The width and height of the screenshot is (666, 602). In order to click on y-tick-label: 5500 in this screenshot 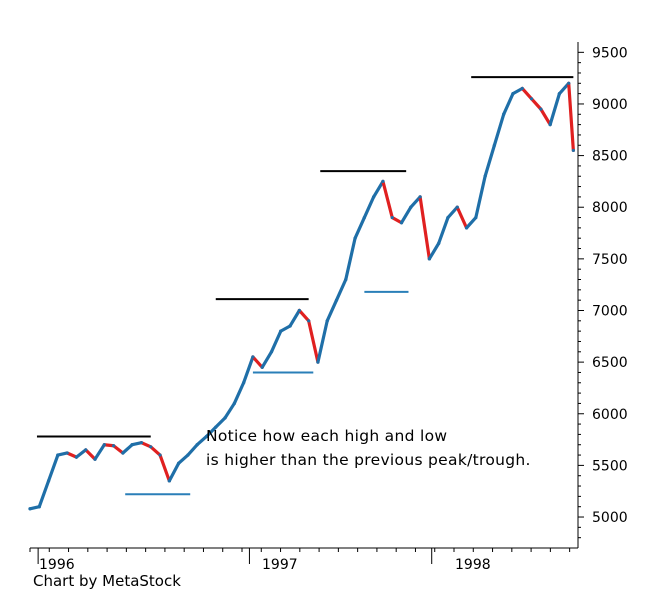, I will do `click(610, 466)`.